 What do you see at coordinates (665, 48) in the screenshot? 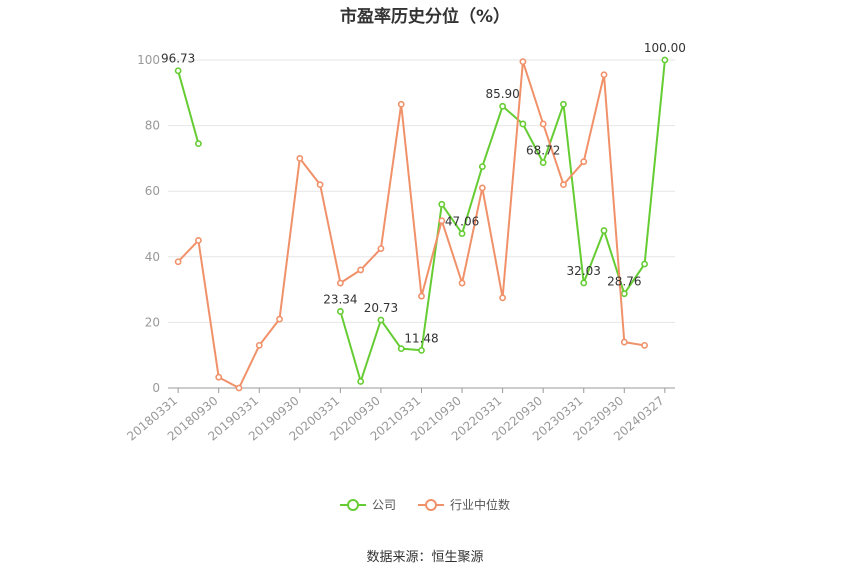
I see `data-label-company-20240327: 100.00` at bounding box center [665, 48].